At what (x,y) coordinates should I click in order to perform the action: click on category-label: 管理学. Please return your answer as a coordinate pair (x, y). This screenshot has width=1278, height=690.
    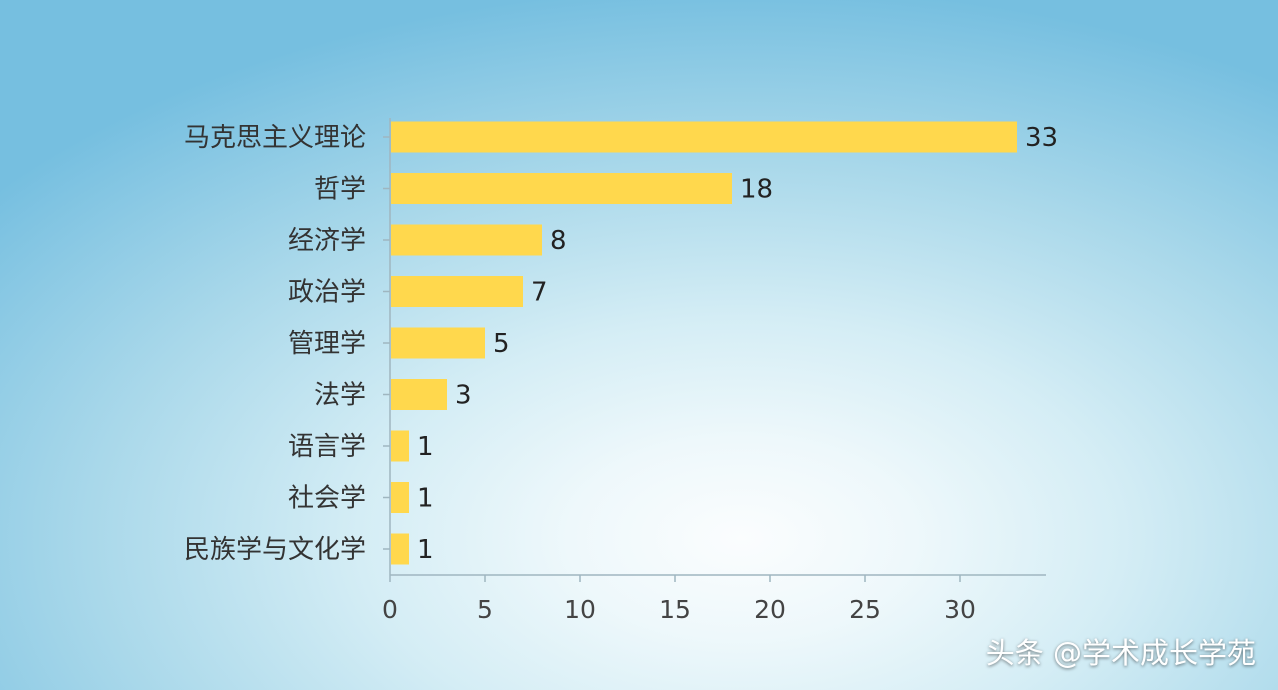
    Looking at the image, I should click on (327, 344).